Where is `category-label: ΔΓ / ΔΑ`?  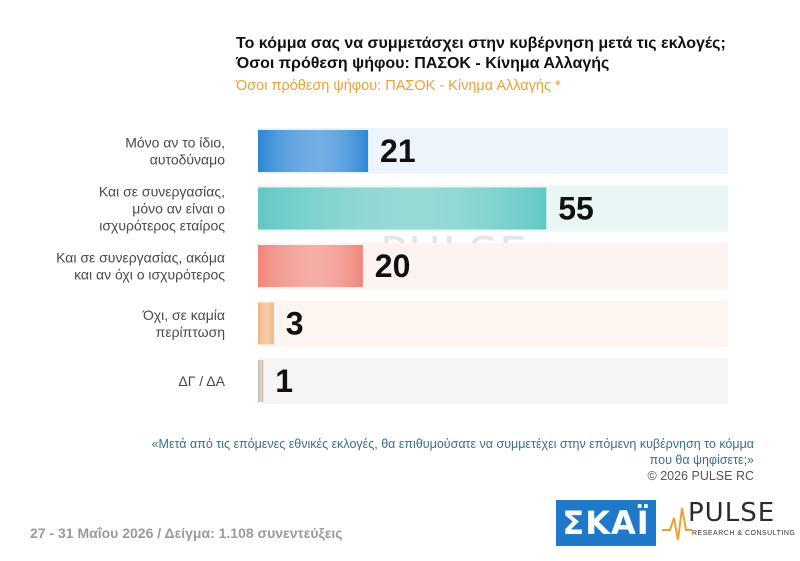
category-label: ΔΓ / ΔΑ is located at coordinates (201, 381).